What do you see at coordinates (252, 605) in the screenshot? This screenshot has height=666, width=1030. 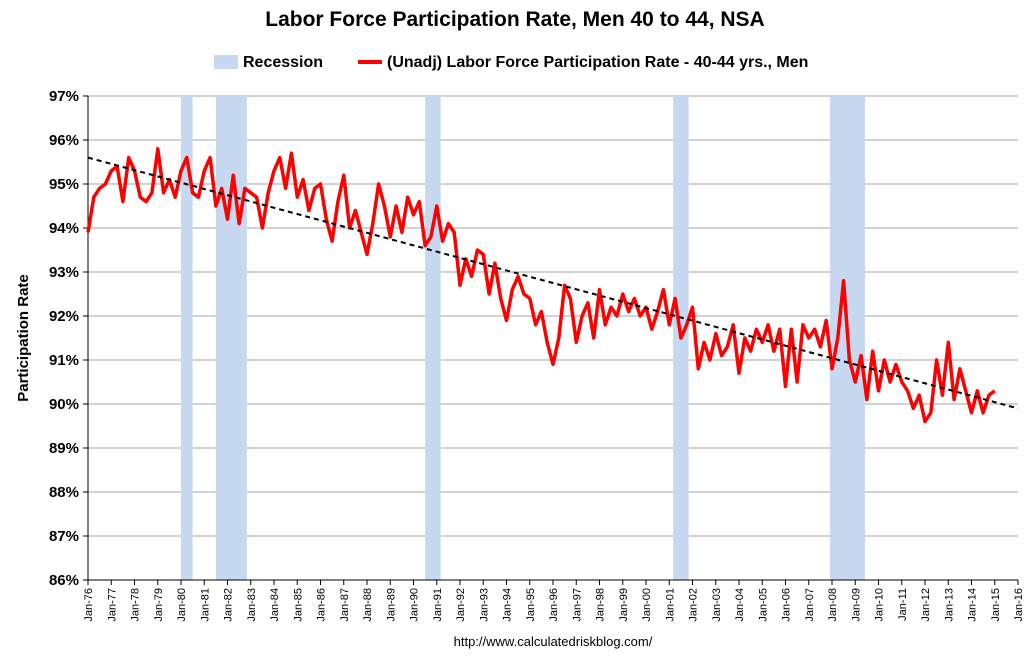 I see `x-tick-label: Jan-83` at bounding box center [252, 605].